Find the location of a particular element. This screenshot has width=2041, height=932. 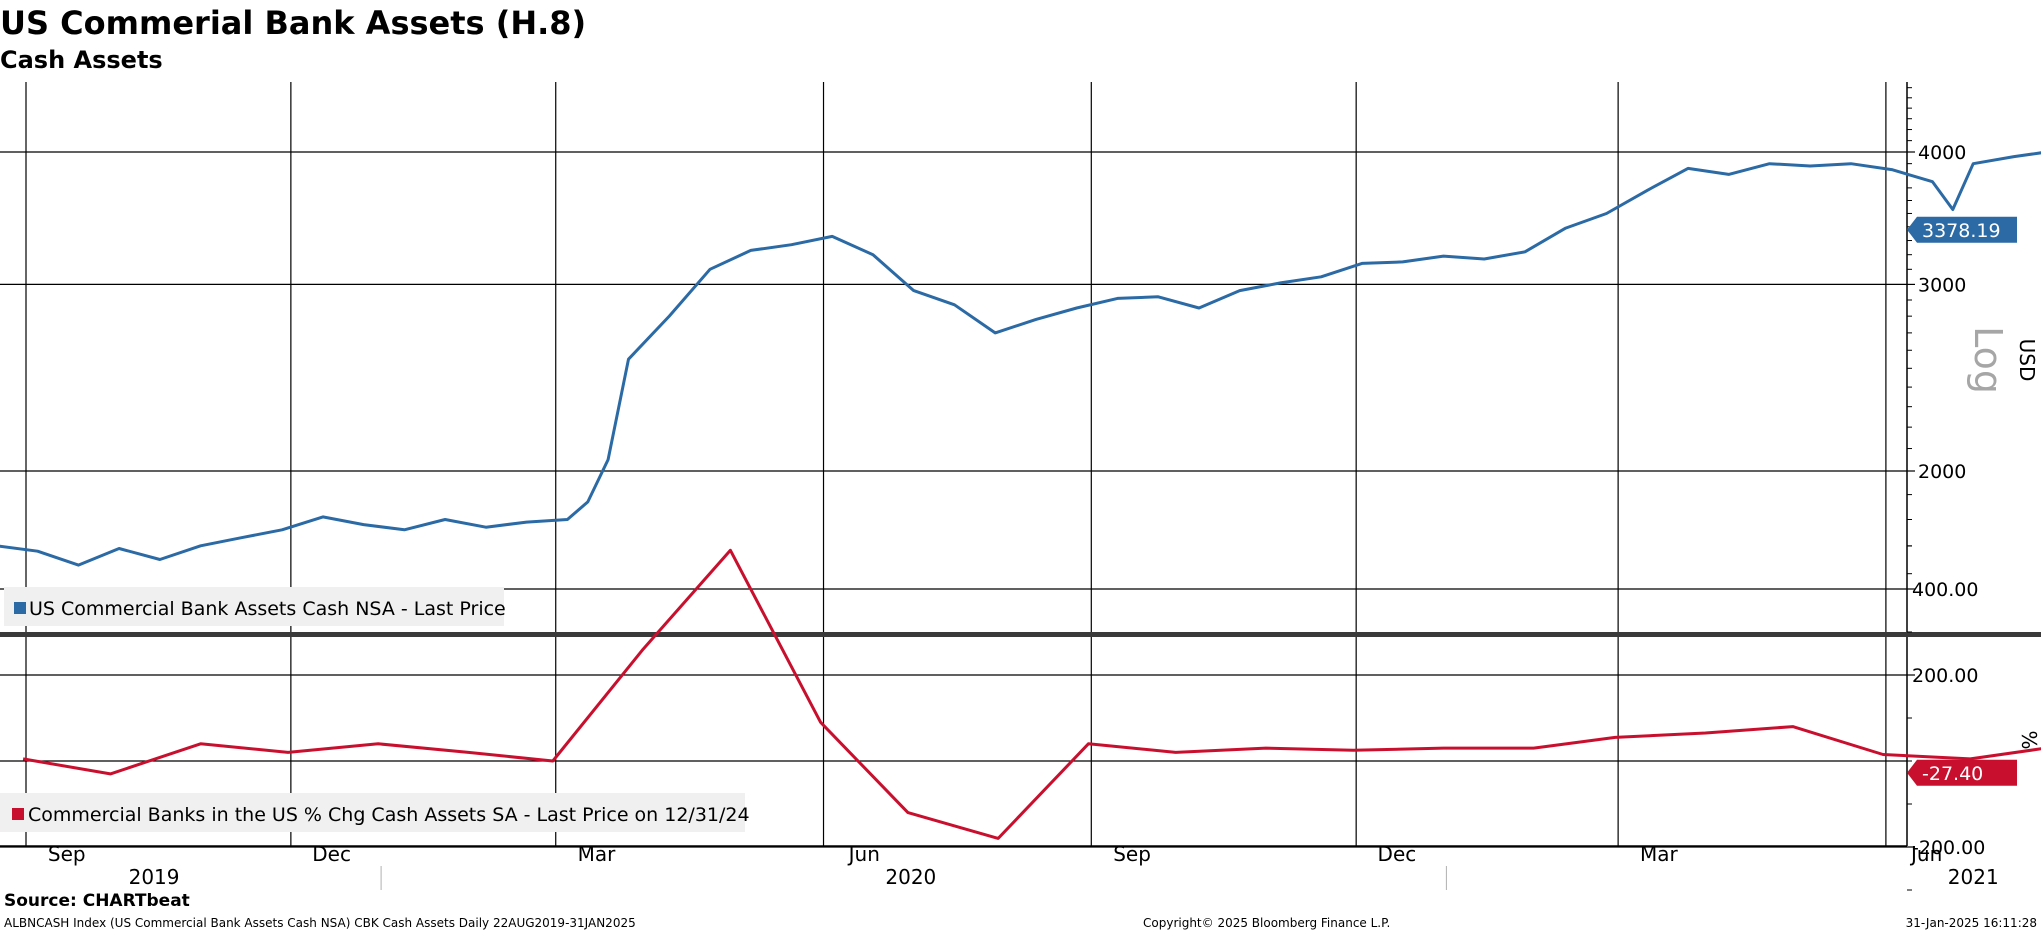

last-value-tag-lower: -27.40 is located at coordinates (1962, 772).